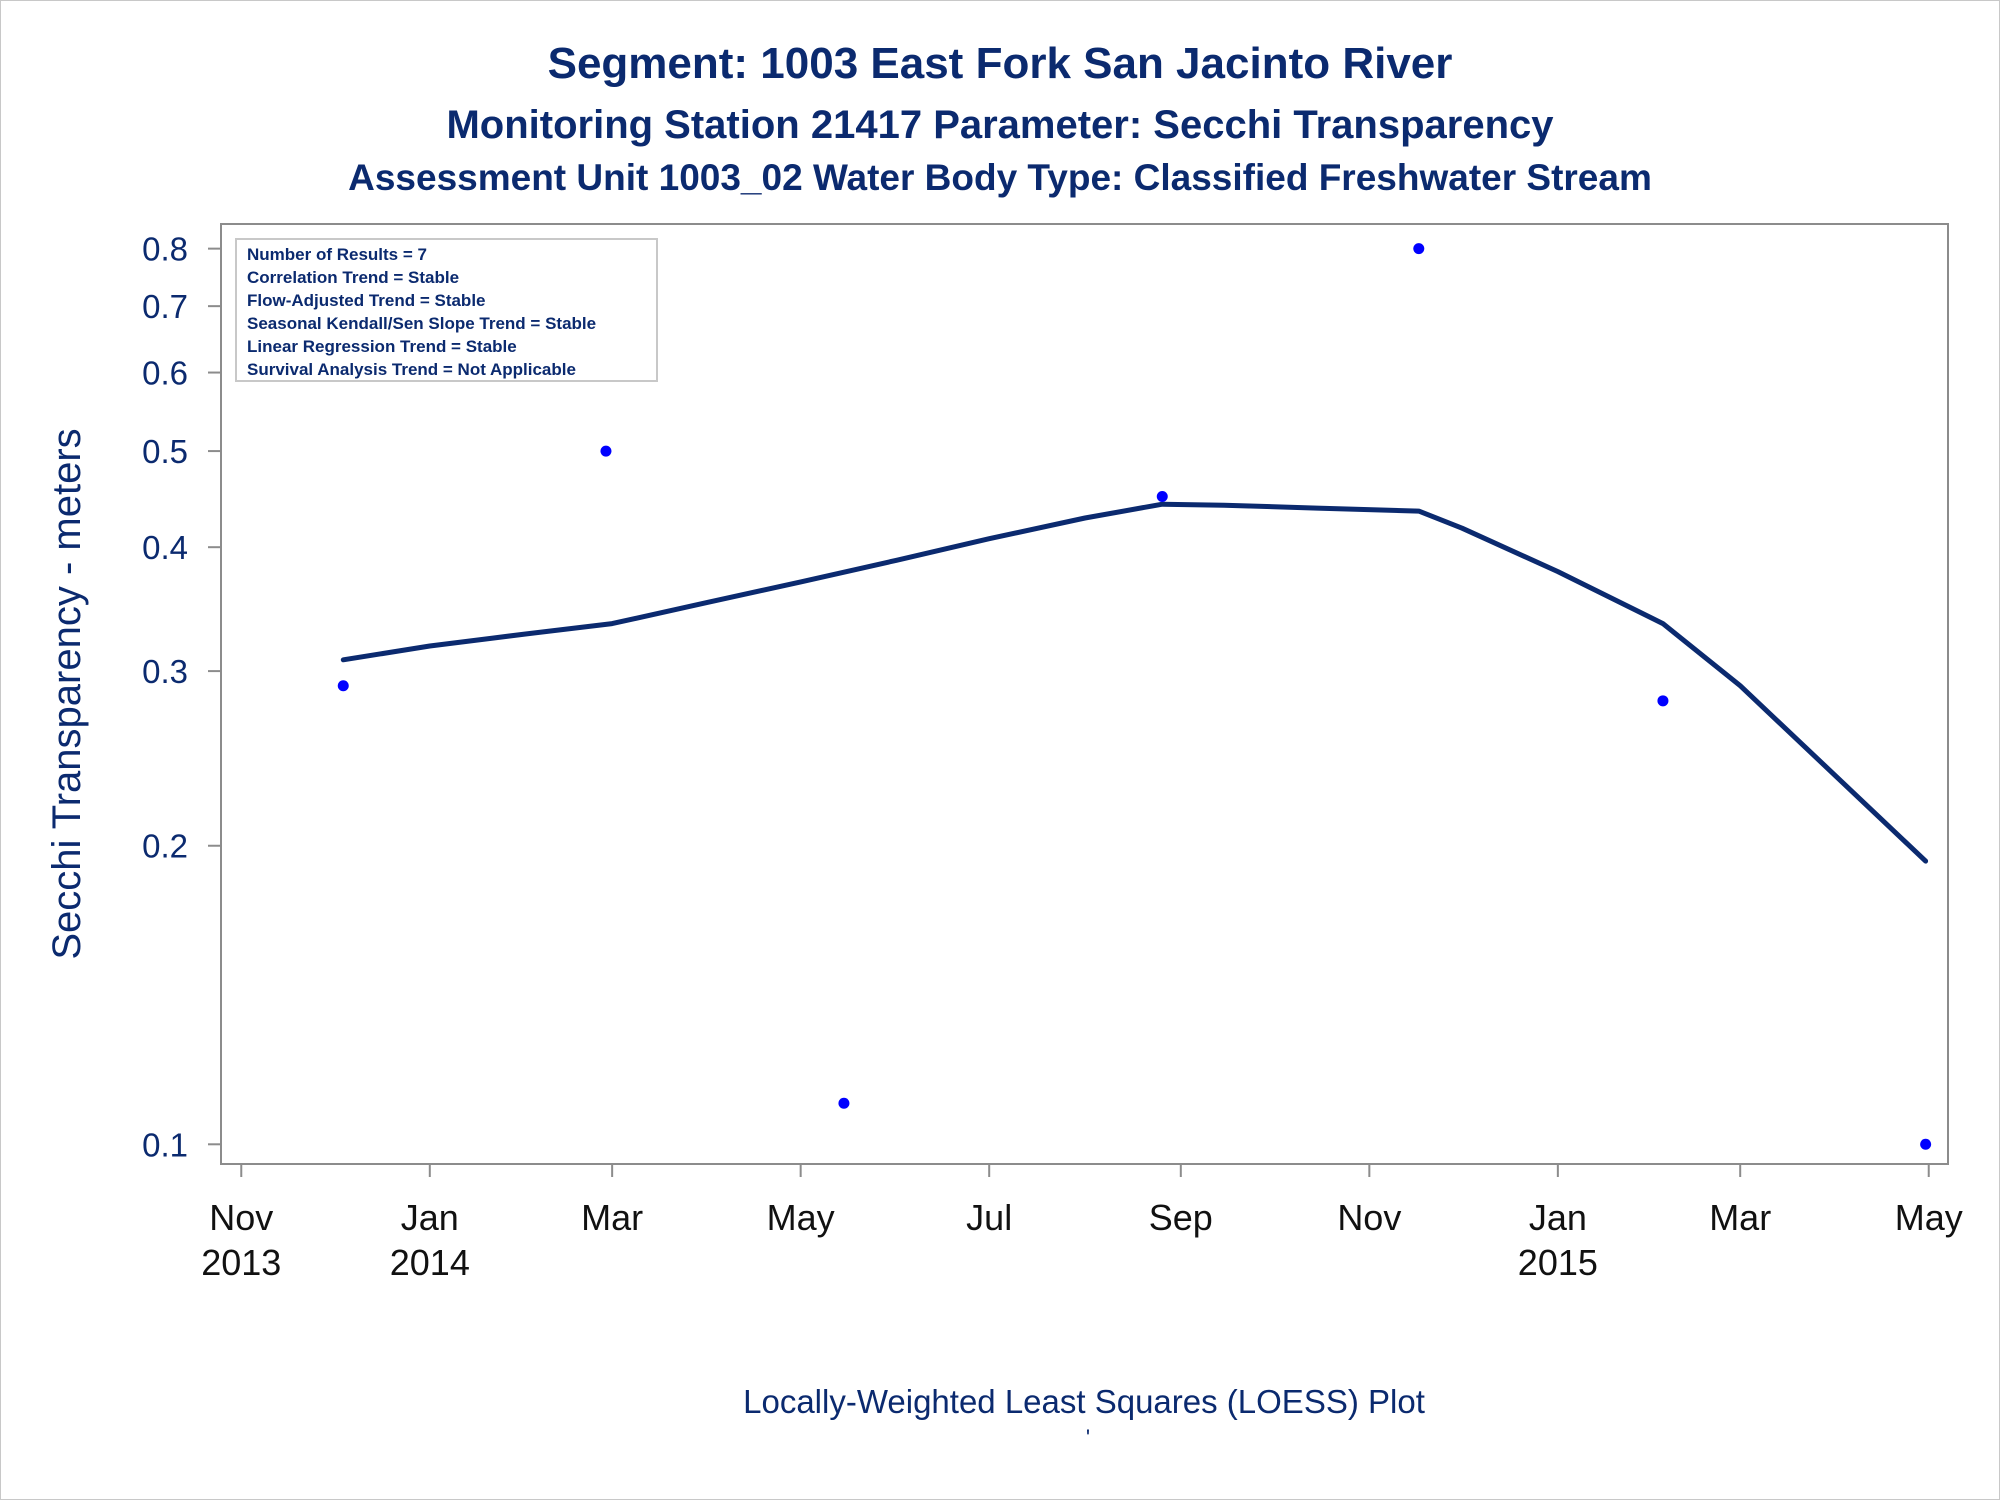  Describe the element at coordinates (165, 451) in the screenshot. I see `y-tick-label: 0.5` at that location.